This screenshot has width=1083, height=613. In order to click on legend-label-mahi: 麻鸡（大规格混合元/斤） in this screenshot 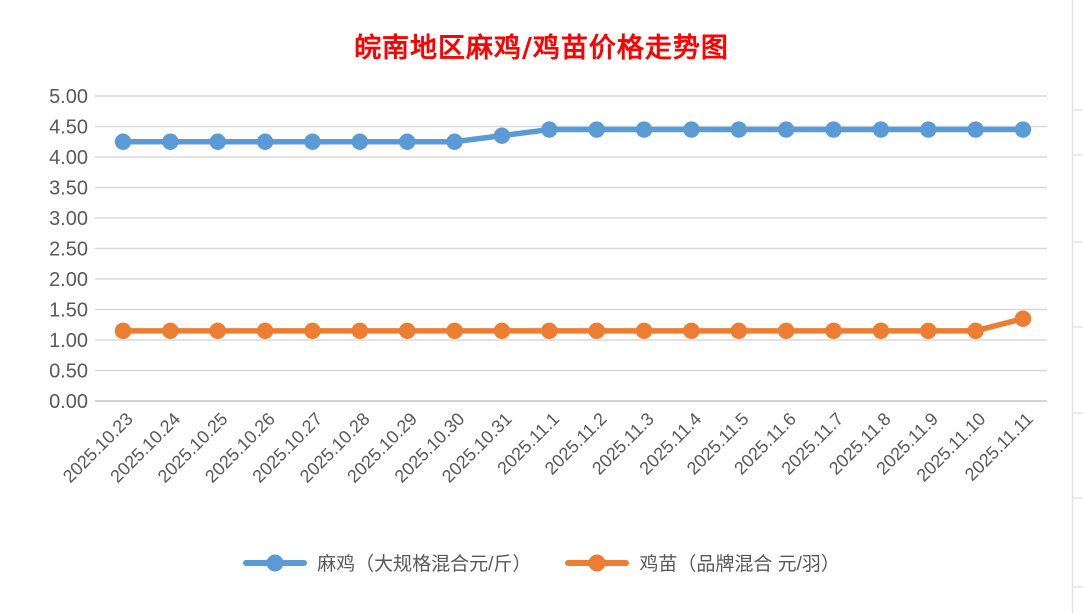, I will do `click(424, 564)`.